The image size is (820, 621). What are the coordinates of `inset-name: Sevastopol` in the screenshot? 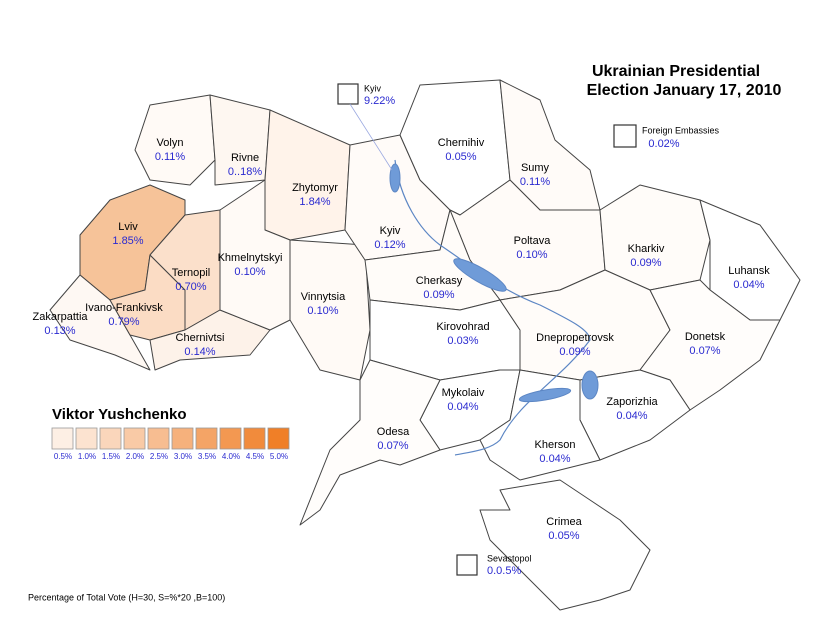 It's located at (509, 558).